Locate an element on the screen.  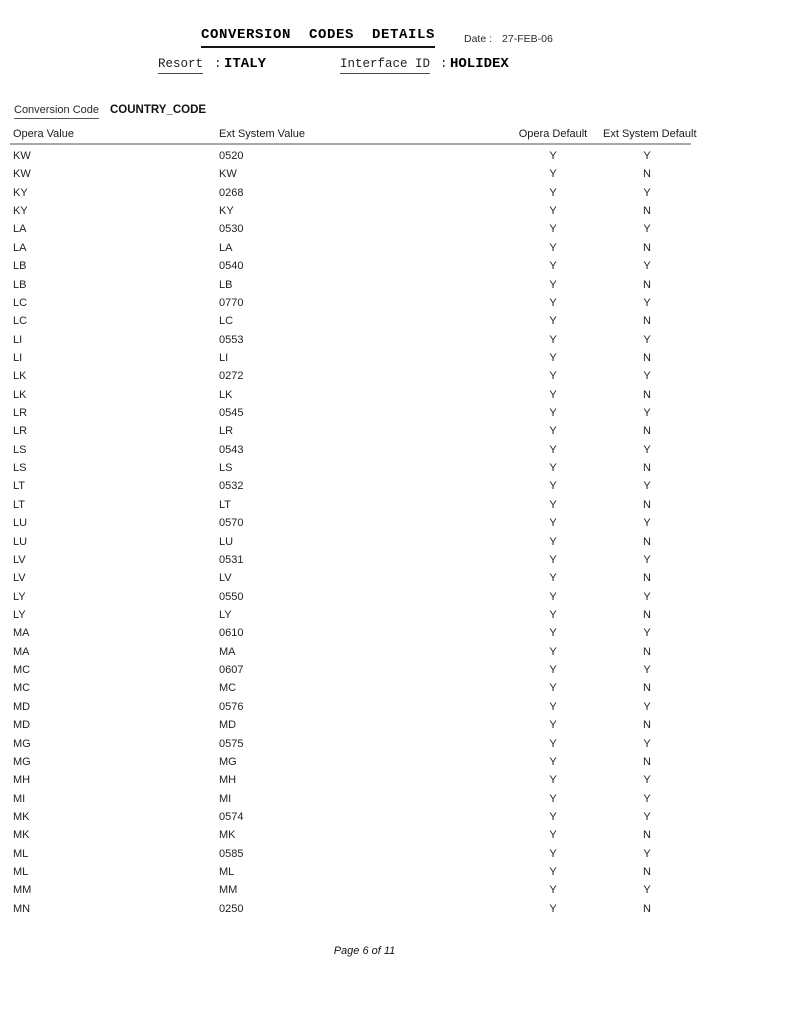
cell-ext-system-value: MK is located at coordinates (227, 835).